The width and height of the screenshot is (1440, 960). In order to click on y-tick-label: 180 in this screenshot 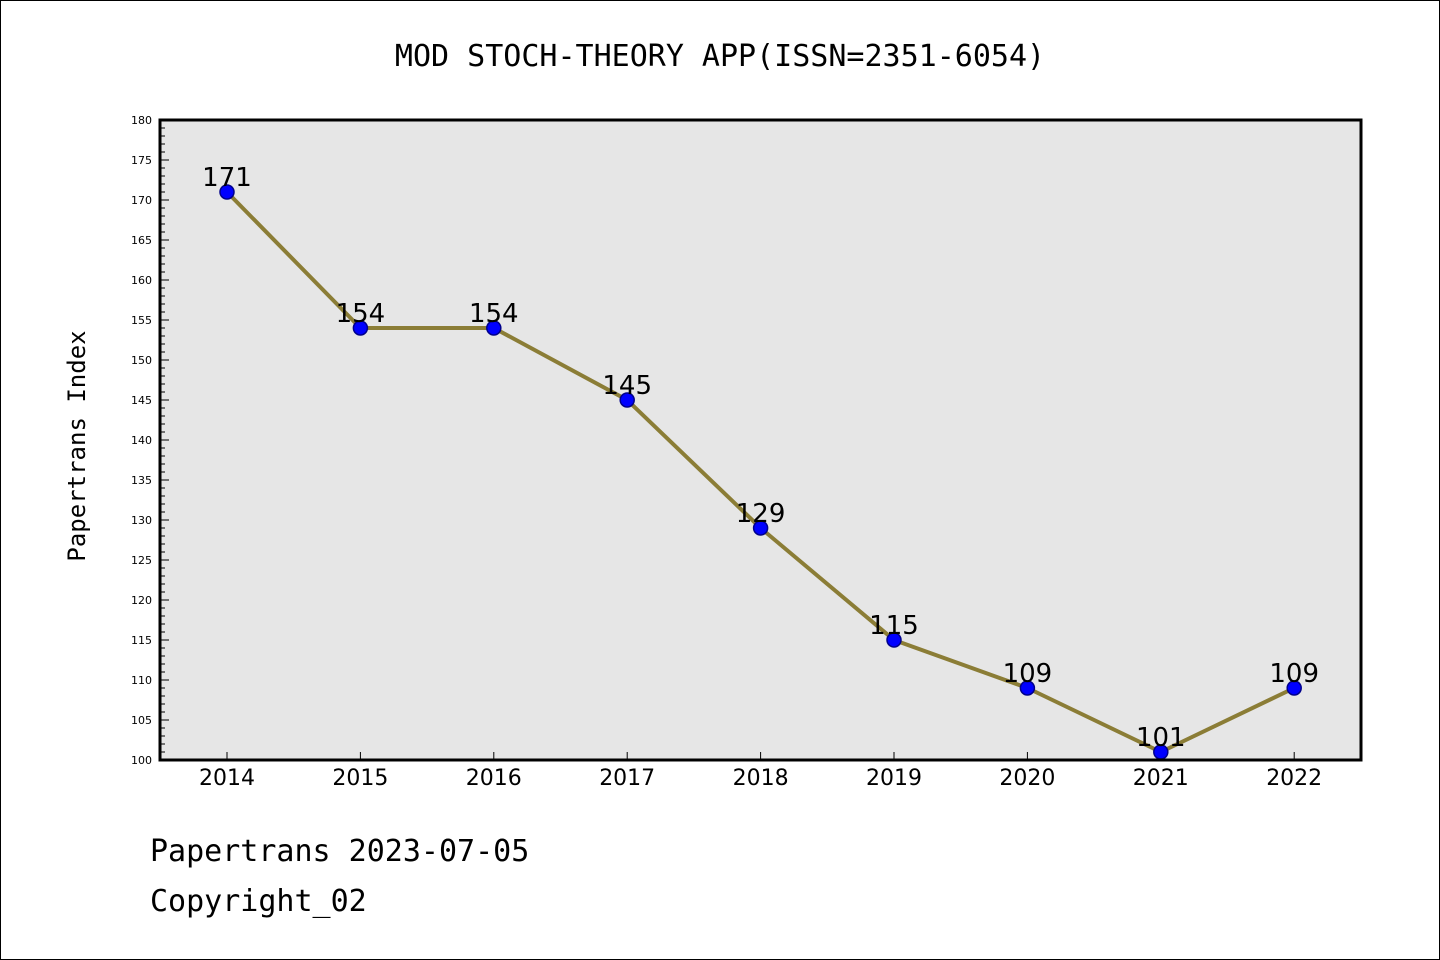, I will do `click(141, 120)`.